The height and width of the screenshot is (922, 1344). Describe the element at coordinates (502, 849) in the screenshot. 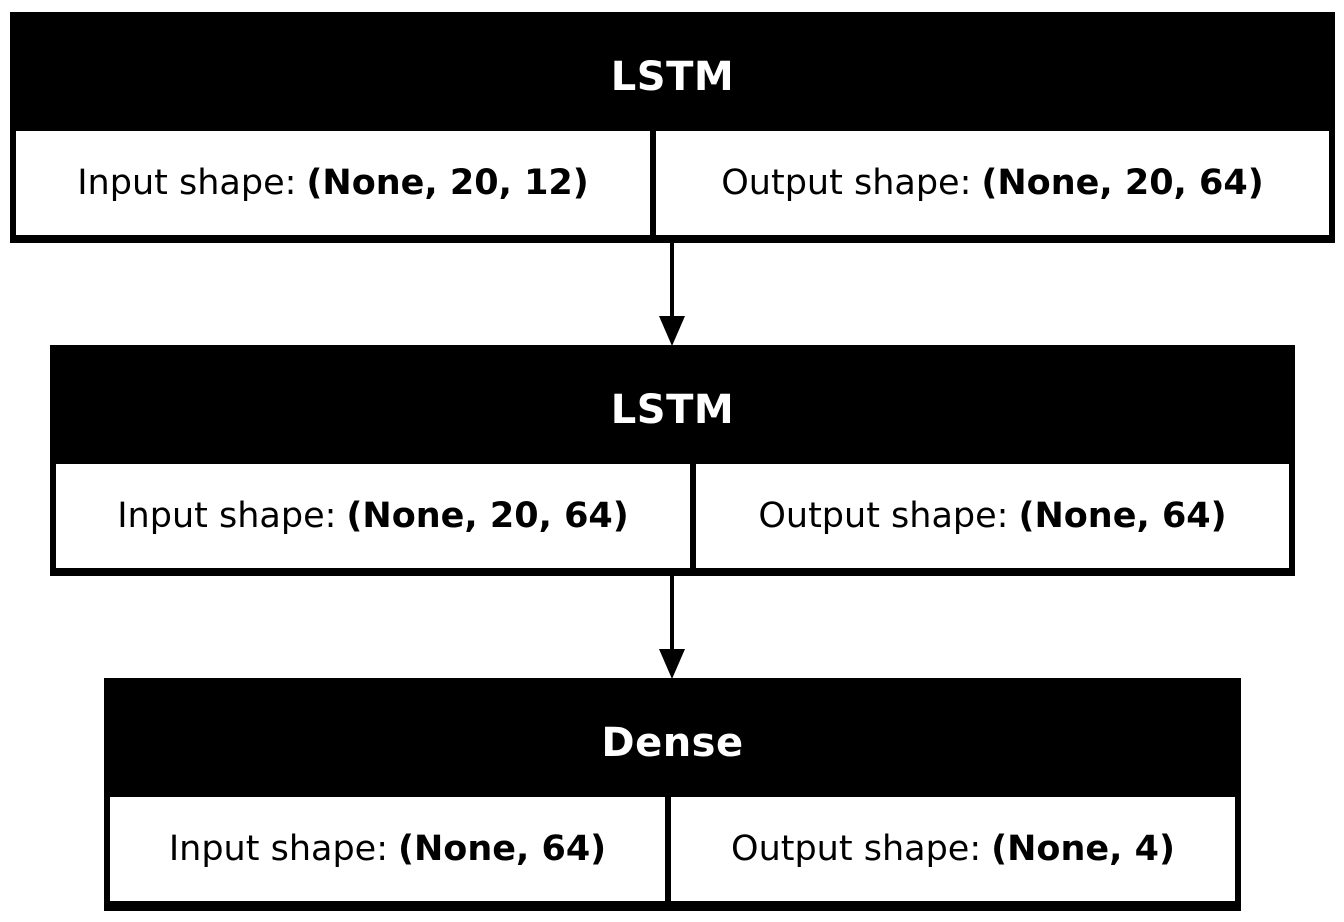

I see `input-shape-value: (None, 64)` at that location.